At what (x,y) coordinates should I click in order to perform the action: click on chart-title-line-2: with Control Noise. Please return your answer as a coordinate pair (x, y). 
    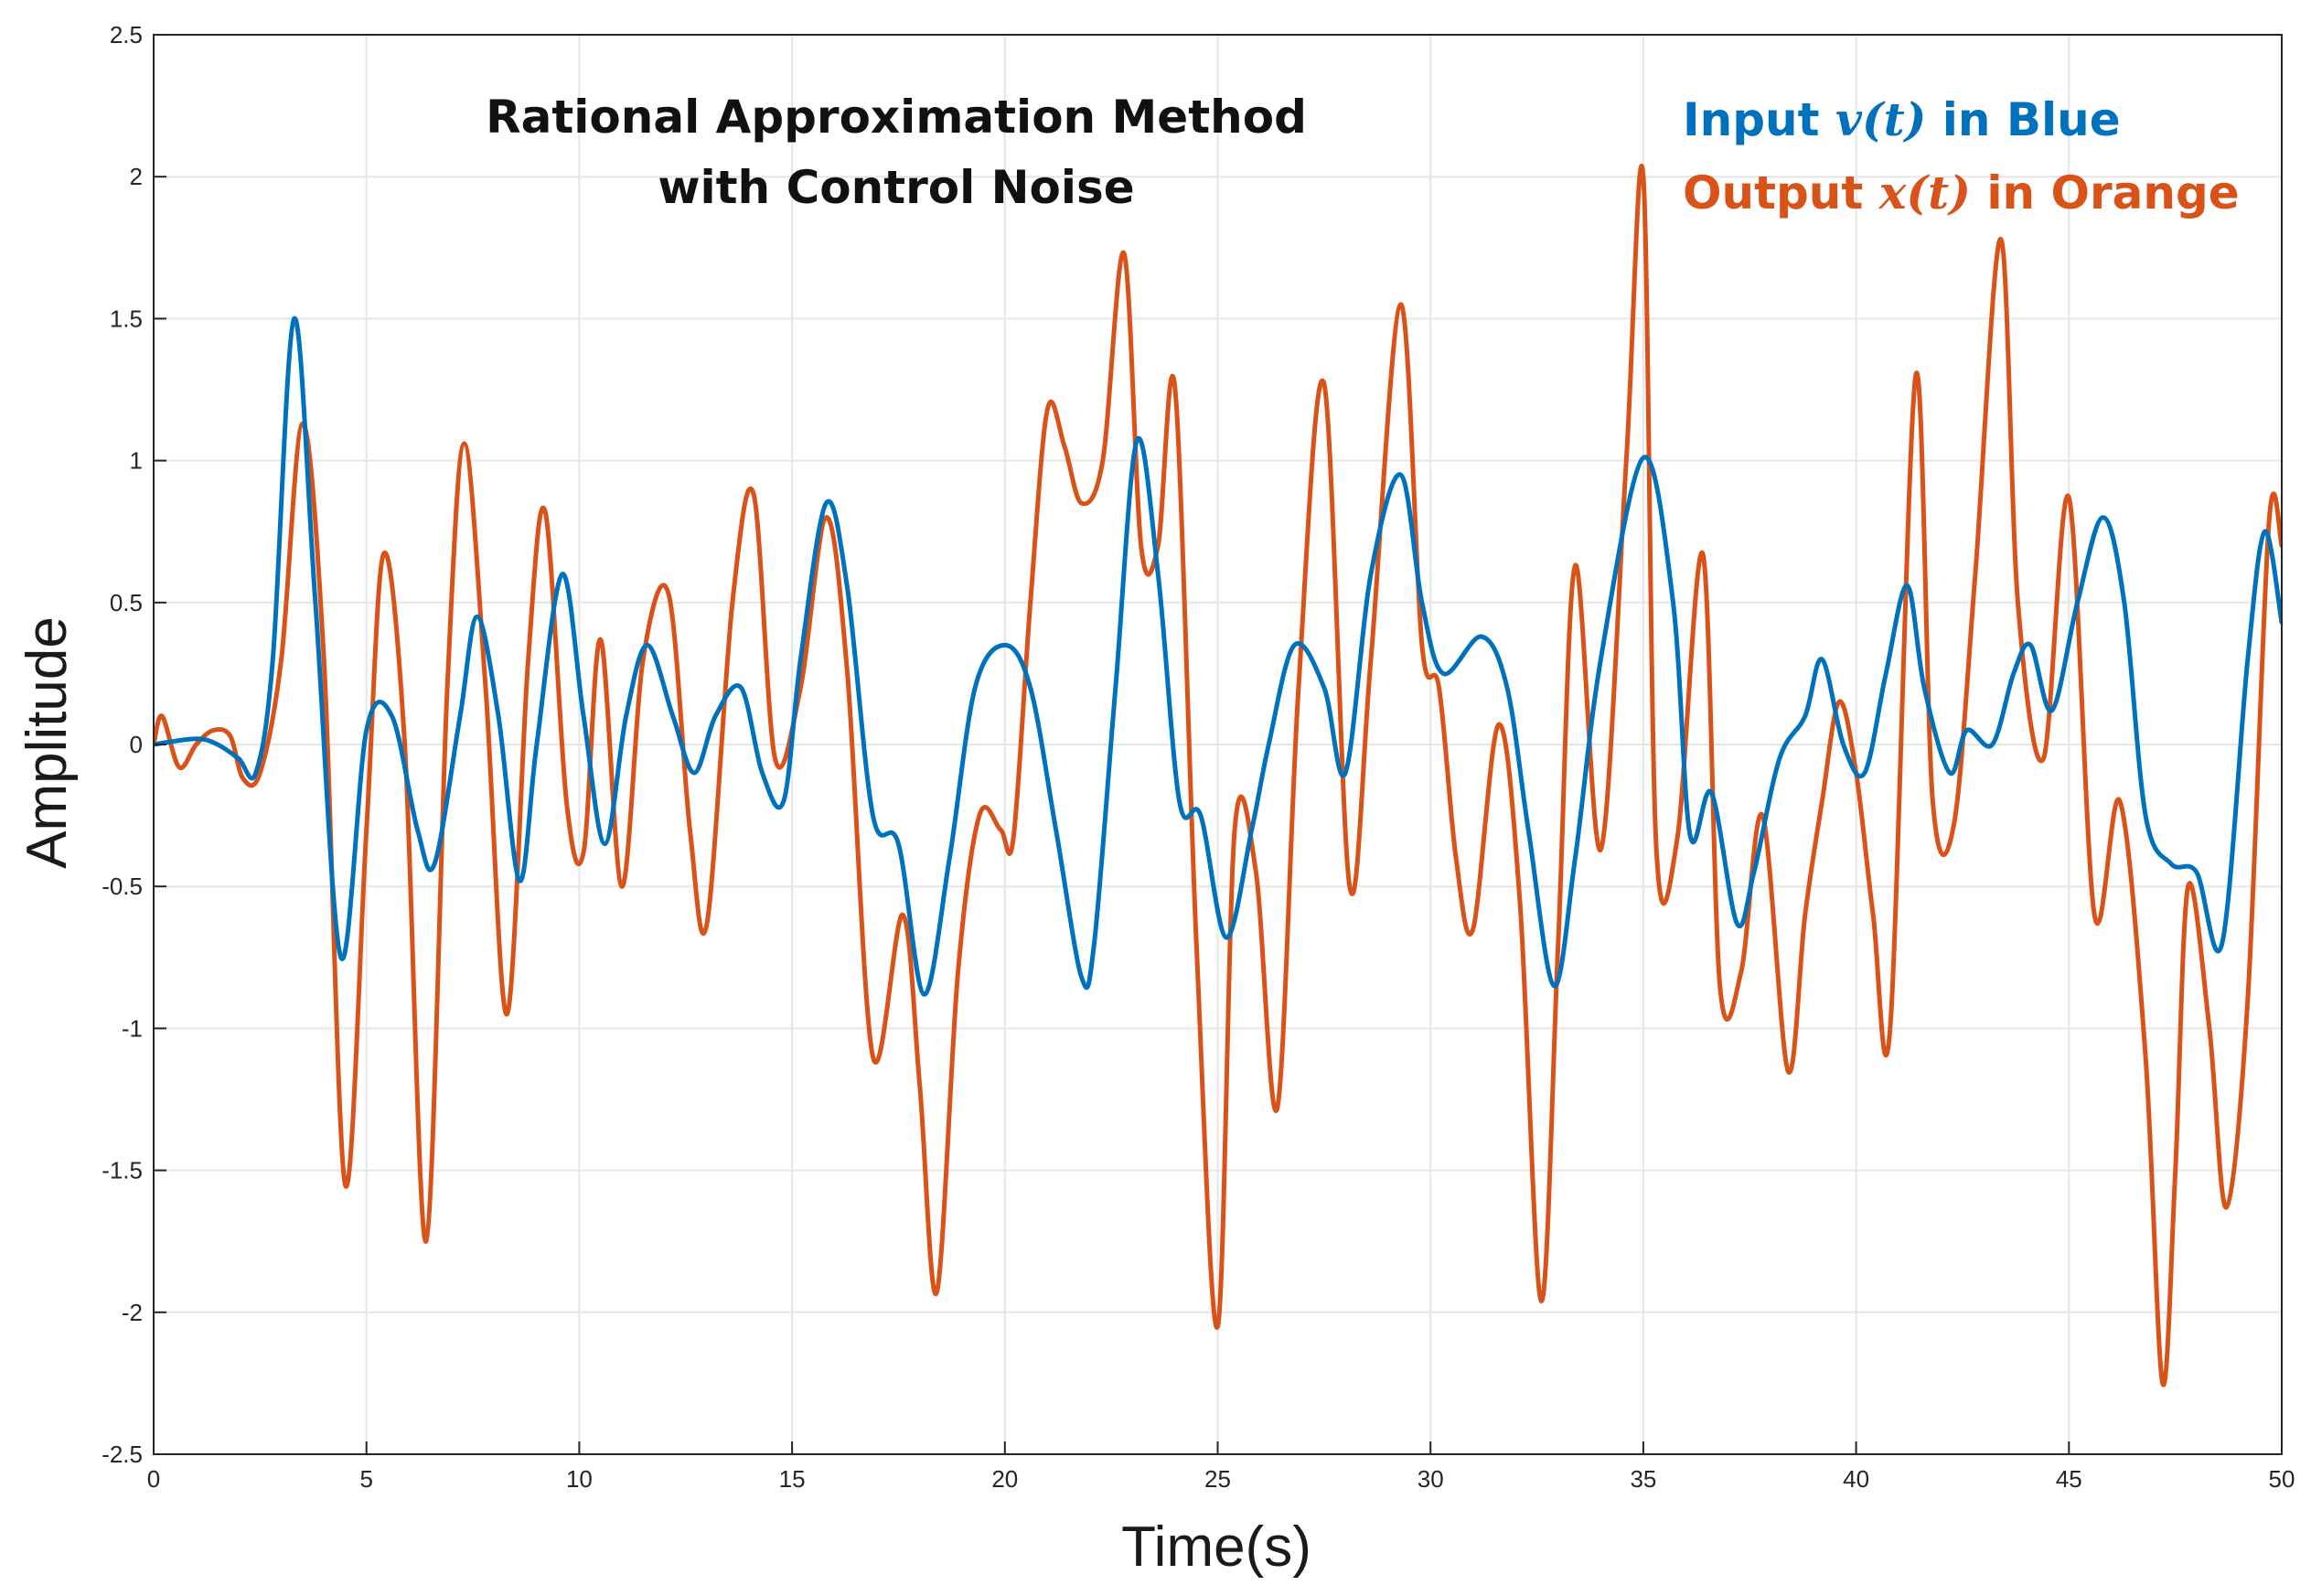
    Looking at the image, I should click on (896, 187).